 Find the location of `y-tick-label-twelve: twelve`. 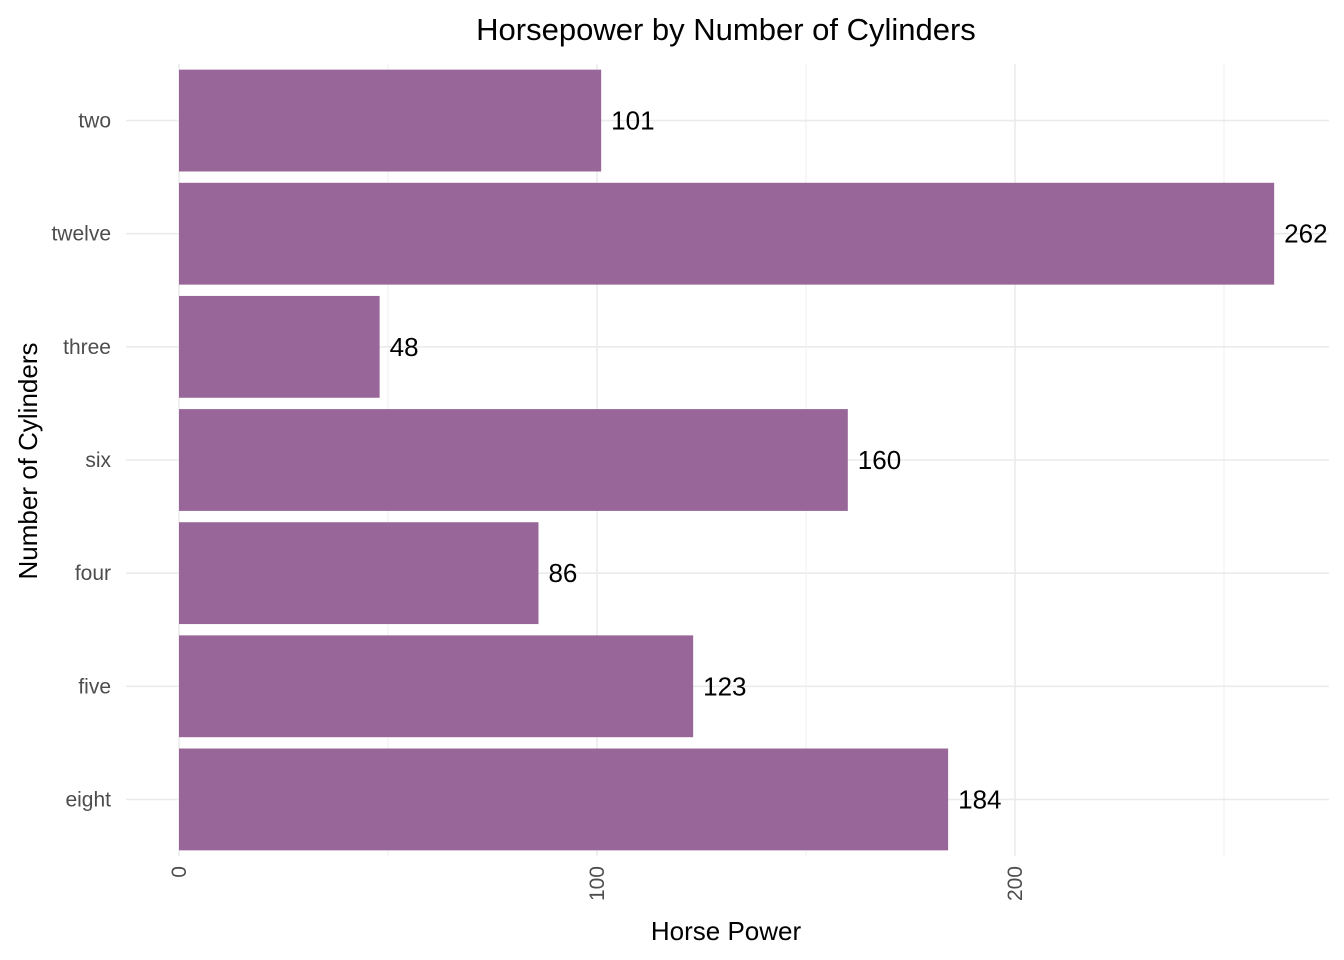

y-tick-label-twelve: twelve is located at coordinates (81, 234).